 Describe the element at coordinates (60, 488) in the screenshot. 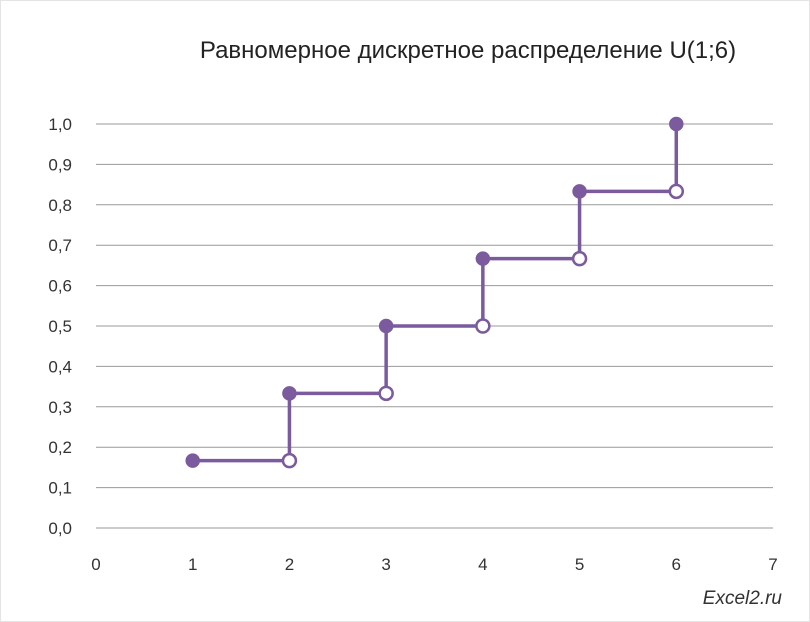

I see `y-tick-label: 0,1` at that location.